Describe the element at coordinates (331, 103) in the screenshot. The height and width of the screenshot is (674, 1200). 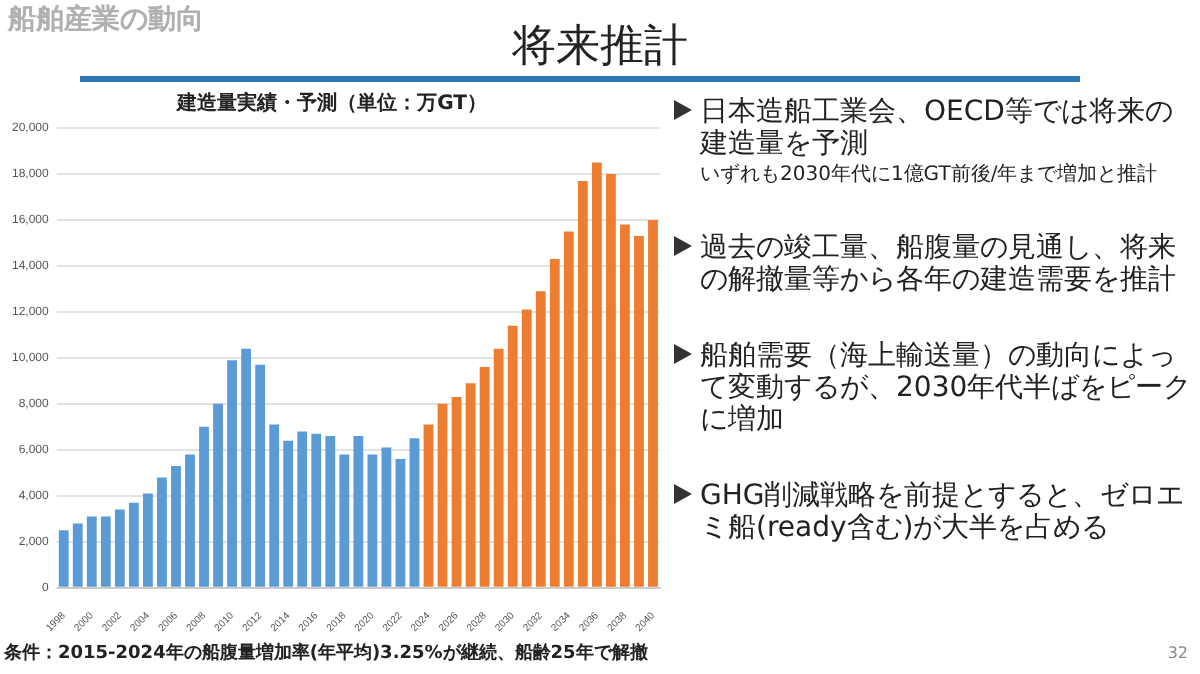
I see `chart-title: 建造量実績・予測（単位：万GT）` at that location.